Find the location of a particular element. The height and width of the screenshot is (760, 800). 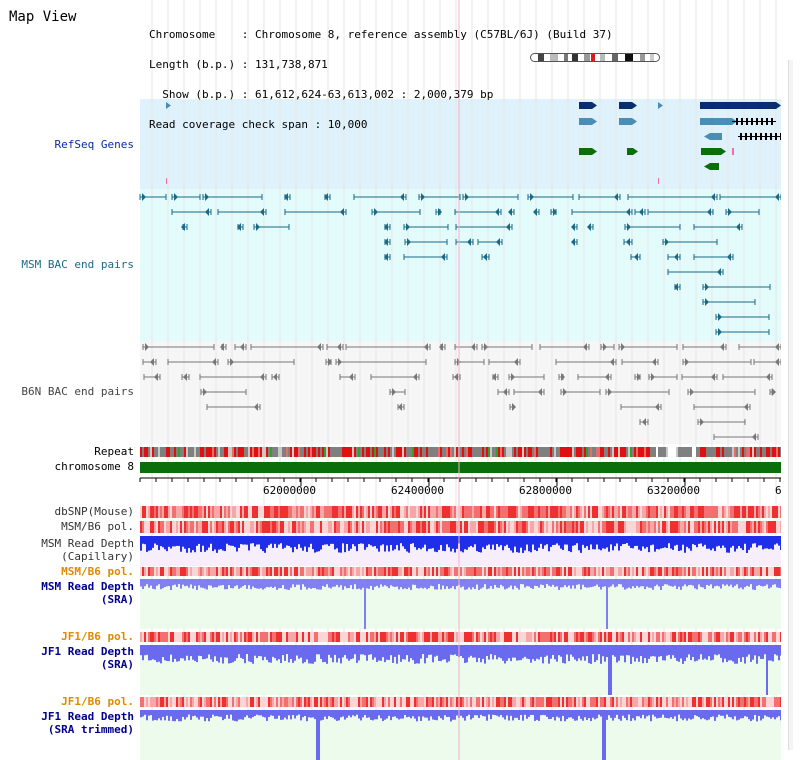

b6n-bac-pair-arrow is located at coordinates (205, 392).